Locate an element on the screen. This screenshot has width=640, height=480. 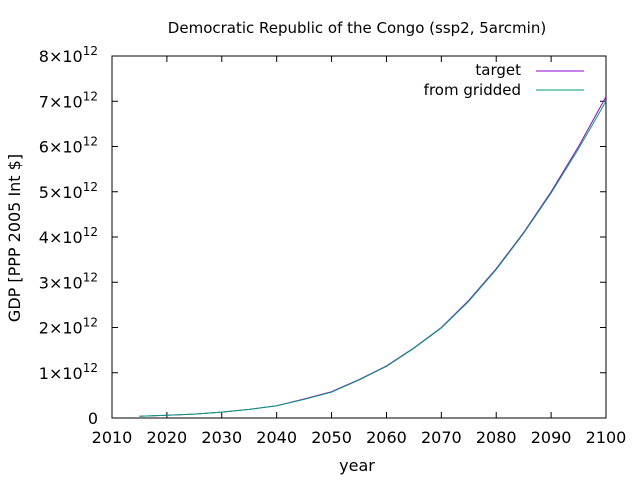
y-tick-mantissa: 2×10 is located at coordinates (61, 328).